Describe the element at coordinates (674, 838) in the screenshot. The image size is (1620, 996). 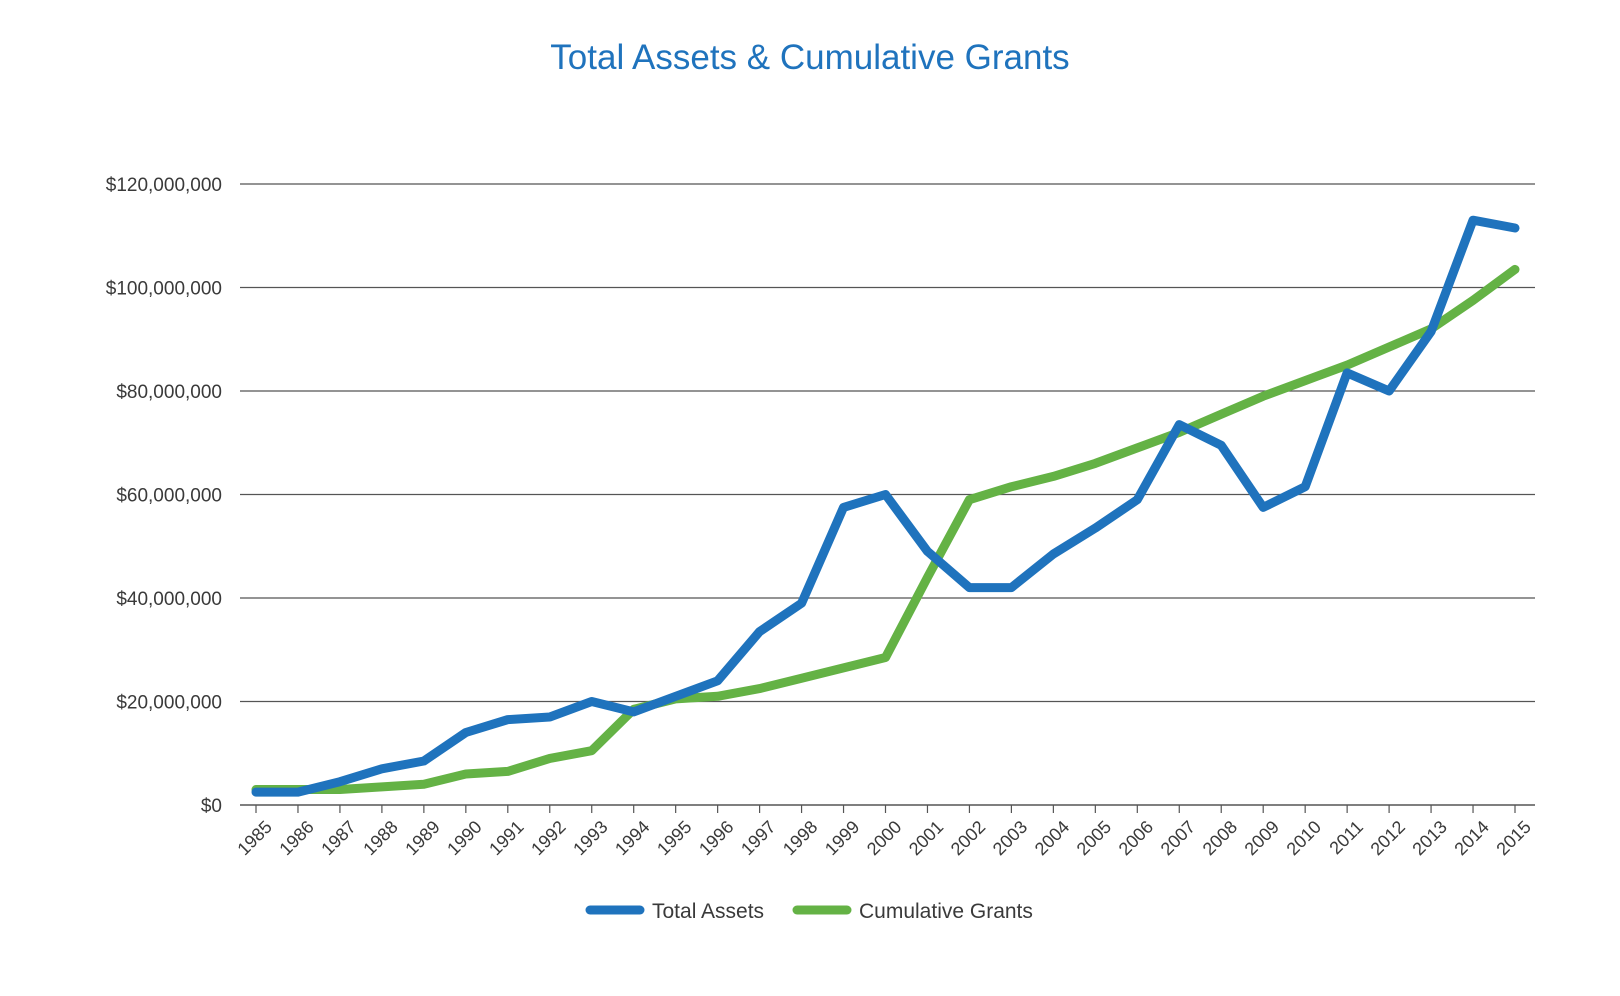
I see `x-tick-label: 1995` at that location.